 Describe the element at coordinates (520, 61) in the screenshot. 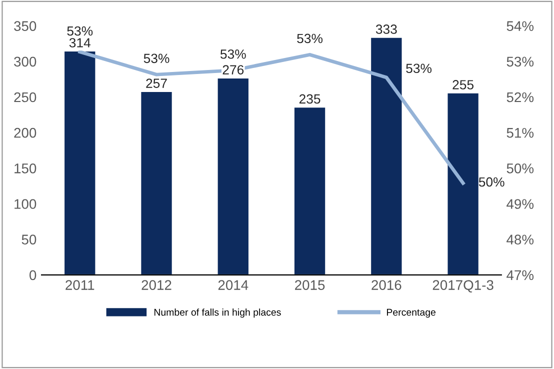

I see `y2-tick-label: 53%` at that location.